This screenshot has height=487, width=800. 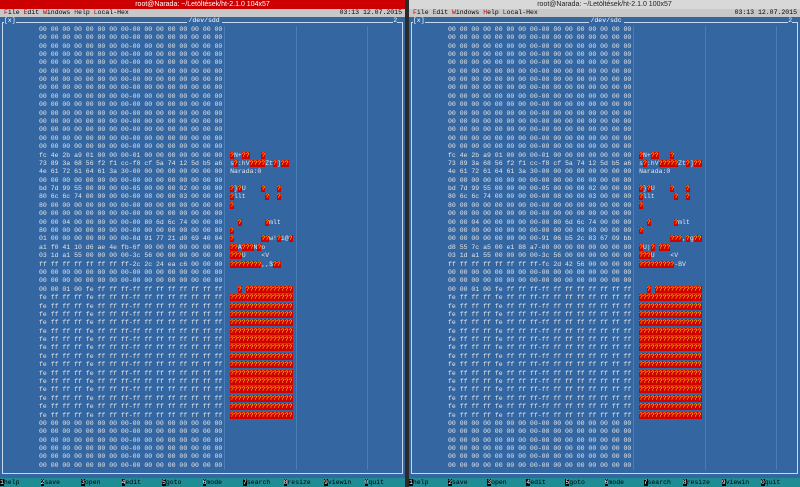 What do you see at coordinates (641, 163) in the screenshot?
I see `printable-chars: s` at bounding box center [641, 163].